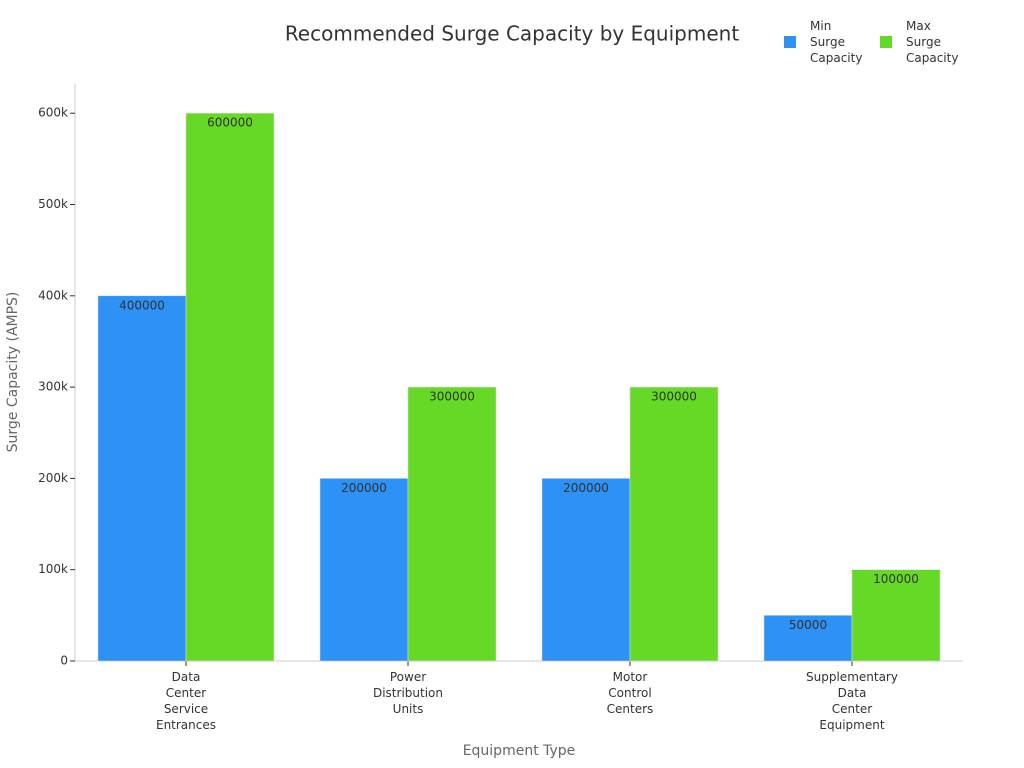 This screenshot has width=1024, height=768. I want to click on x-tick-label: Motor Control Centers, so click(630, 693).